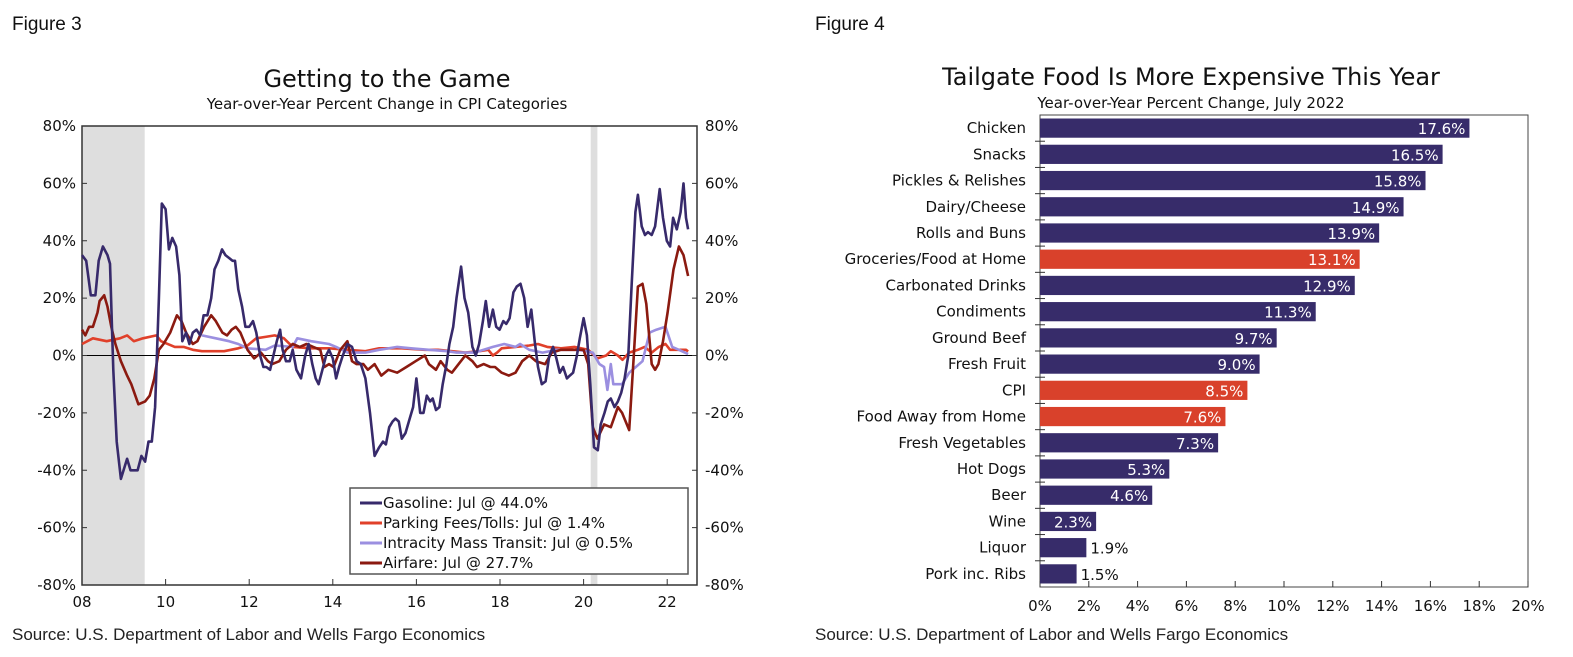  I want to click on x-tick-label: 14%, so click(1381, 606).